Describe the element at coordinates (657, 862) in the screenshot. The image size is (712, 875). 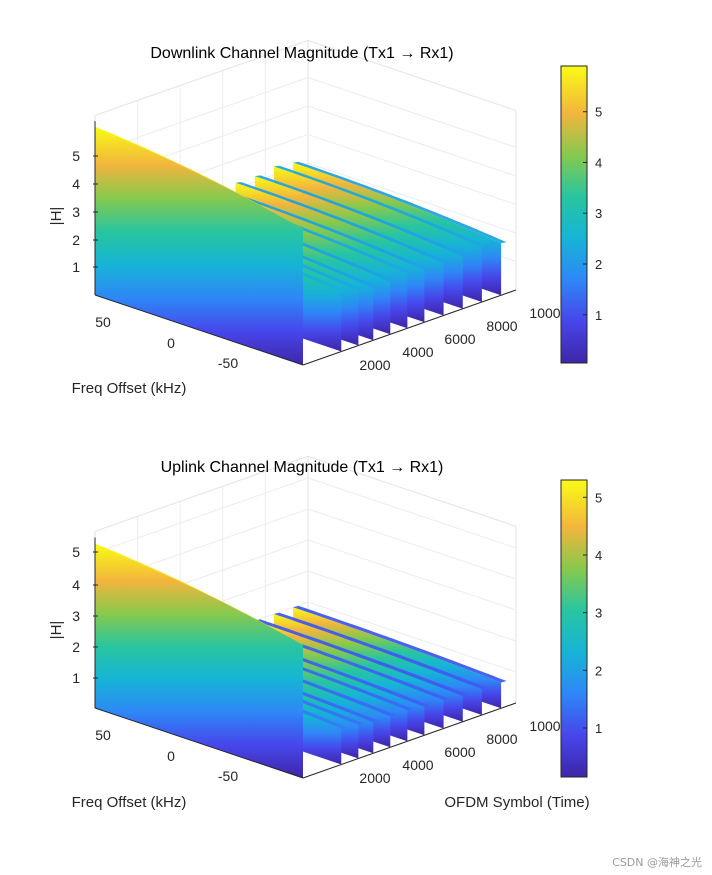
I see `watermark: CSDN @海神之光` at that location.